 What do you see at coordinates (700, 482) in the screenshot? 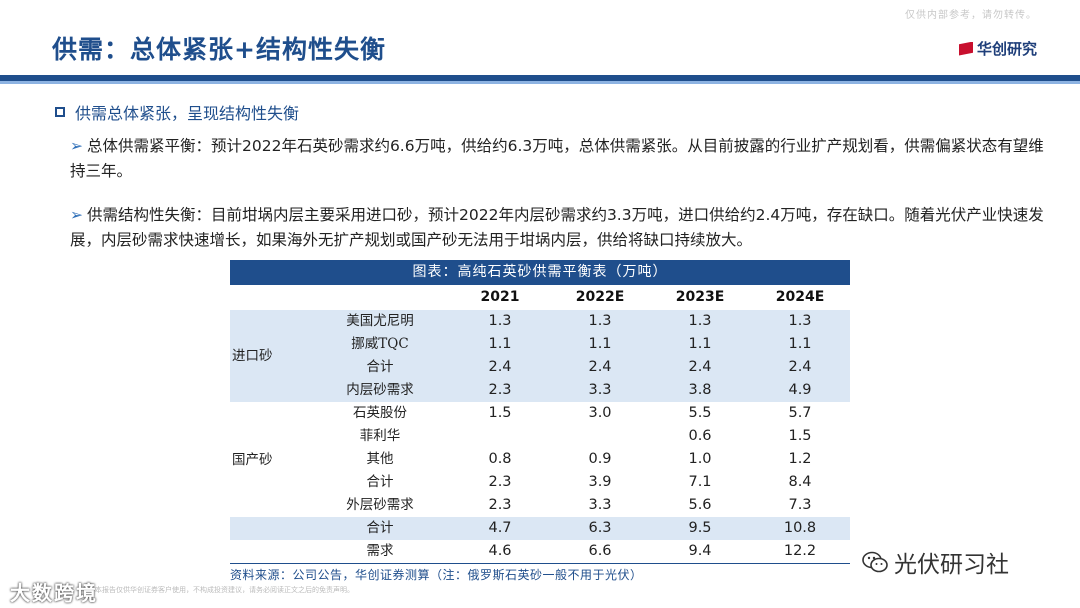
I see `table-cell: 7.1` at bounding box center [700, 482].